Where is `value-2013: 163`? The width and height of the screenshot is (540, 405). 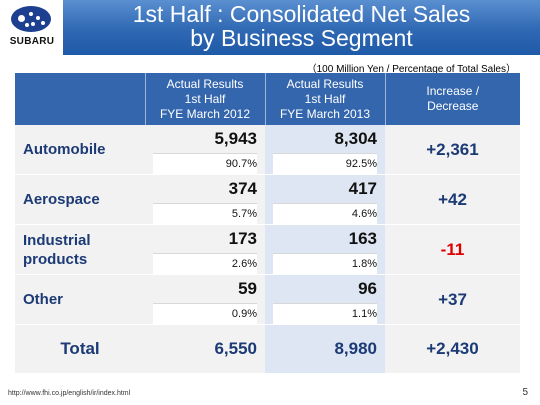 value-2013: 163 is located at coordinates (325, 239).